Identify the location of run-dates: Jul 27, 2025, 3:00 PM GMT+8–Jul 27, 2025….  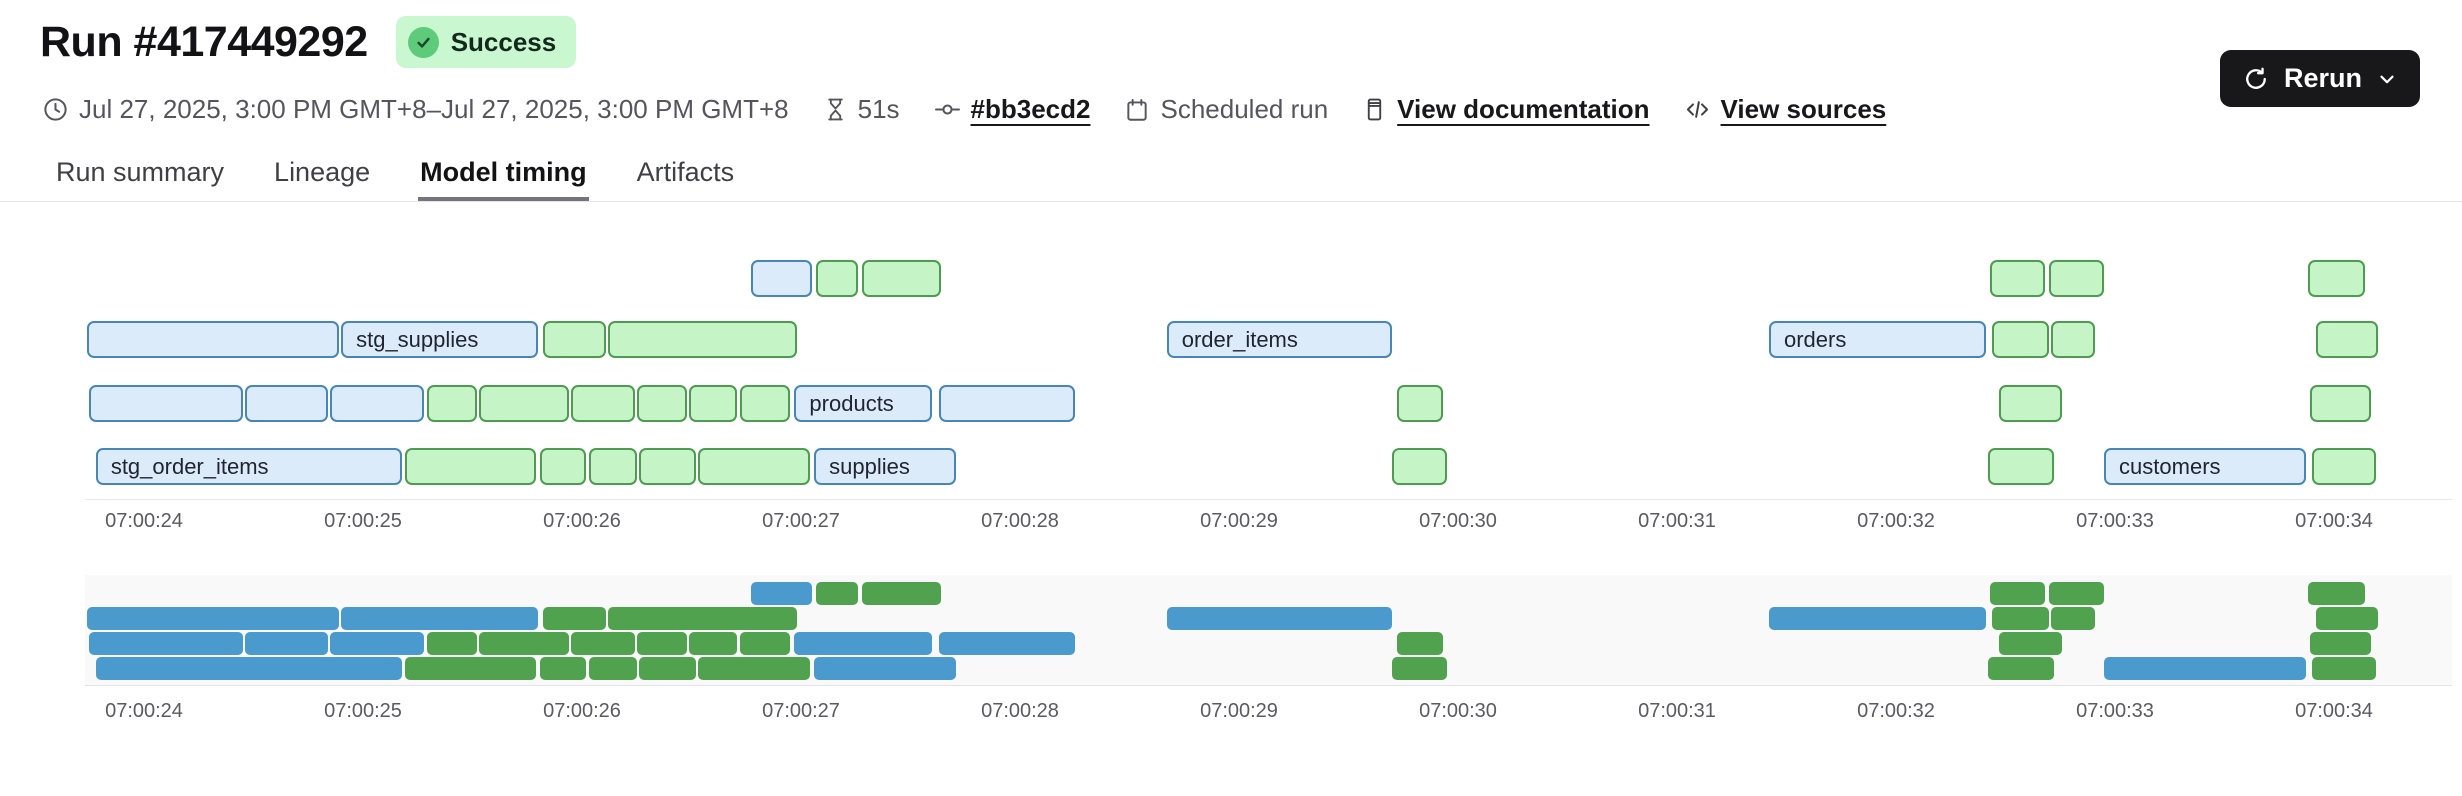
(415, 109).